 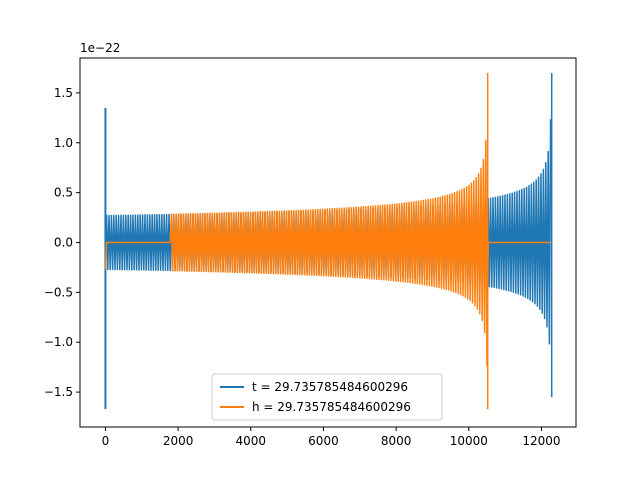 I want to click on y-tick-label: 1.0, so click(x=63, y=143).